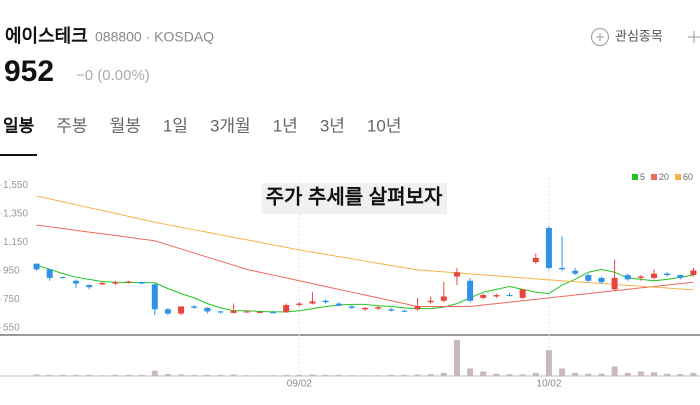 The image size is (700, 405). I want to click on stock-code: 088800 · KOSDAQ, so click(154, 37).